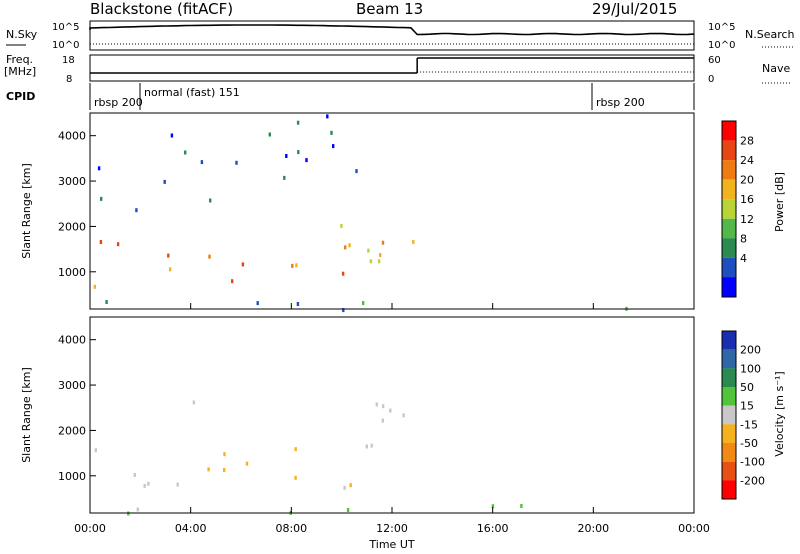 The height and width of the screenshot is (554, 800). What do you see at coordinates (72, 476) in the screenshot?
I see `y-tick-label: 1000` at bounding box center [72, 476].